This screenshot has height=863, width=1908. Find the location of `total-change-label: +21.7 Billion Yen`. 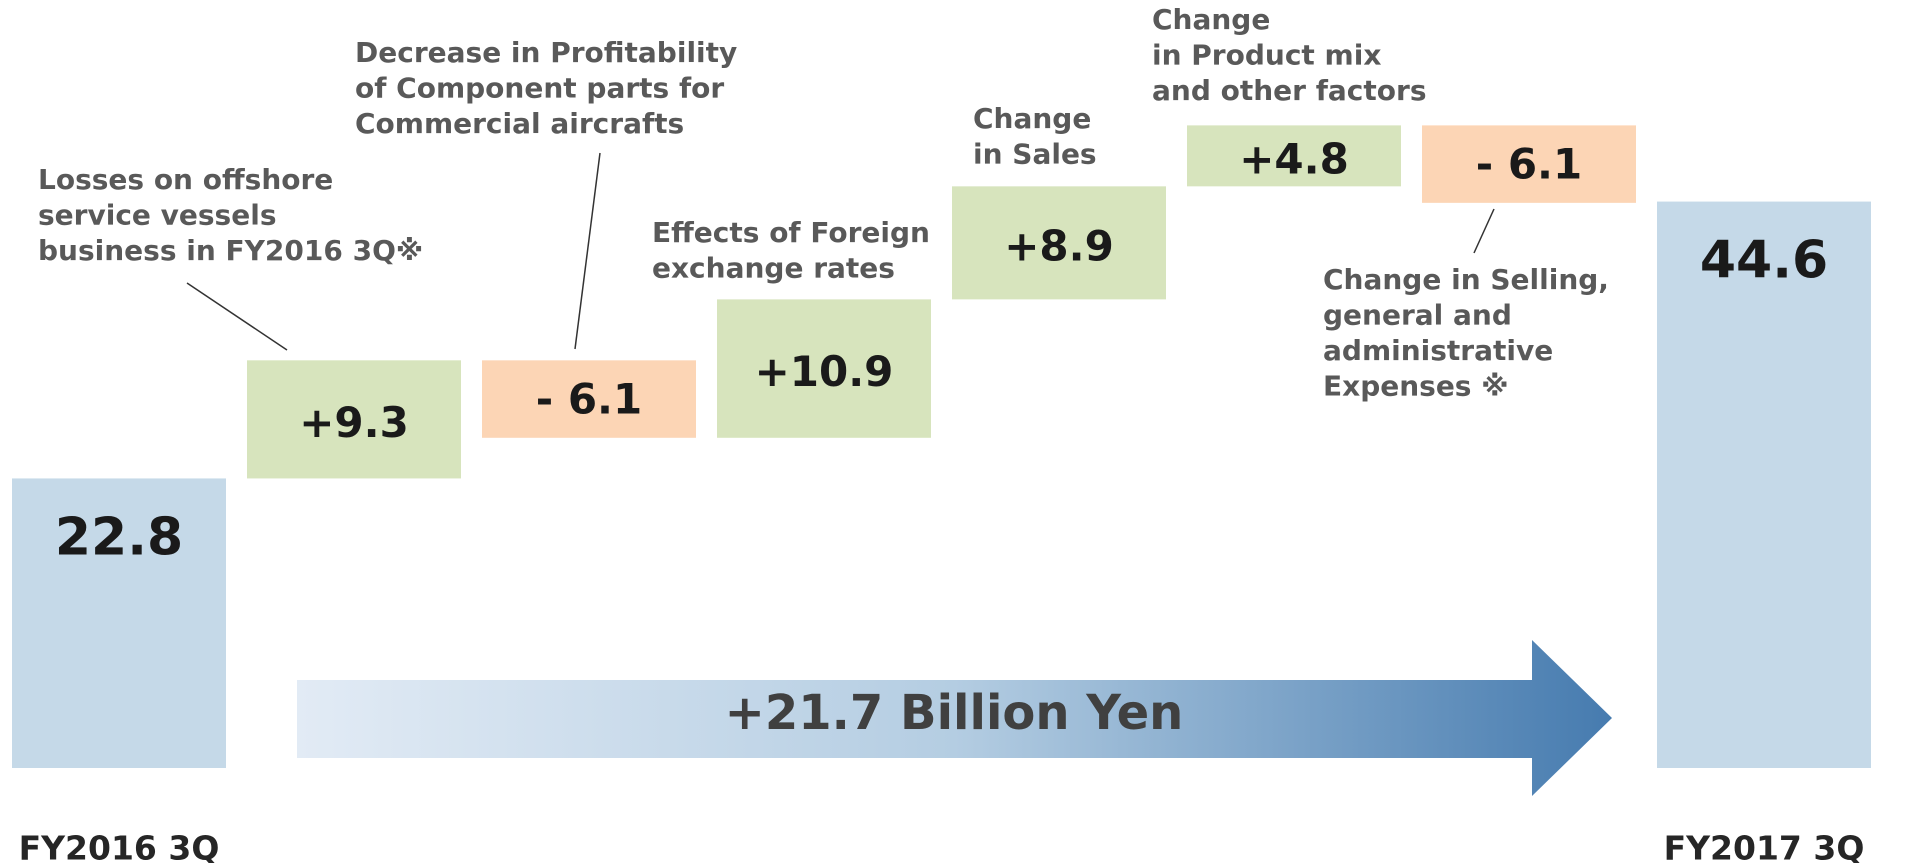

total-change-label: +21.7 Billion Yen is located at coordinates (954, 713).